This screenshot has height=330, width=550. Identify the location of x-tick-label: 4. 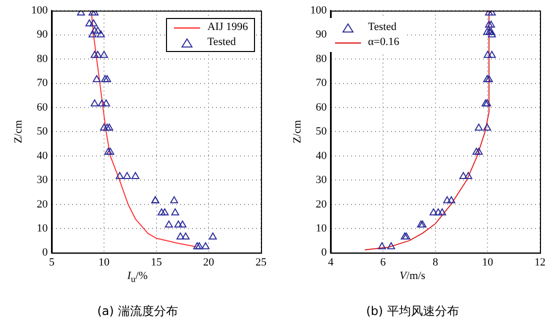
(331, 262).